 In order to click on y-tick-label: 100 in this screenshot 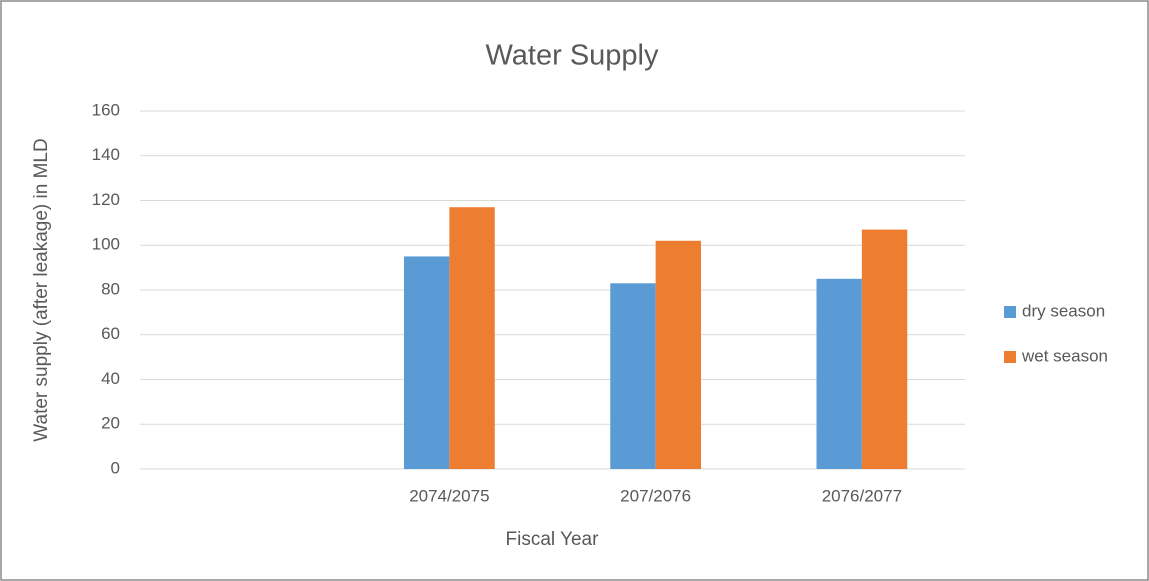, I will do `click(106, 244)`.